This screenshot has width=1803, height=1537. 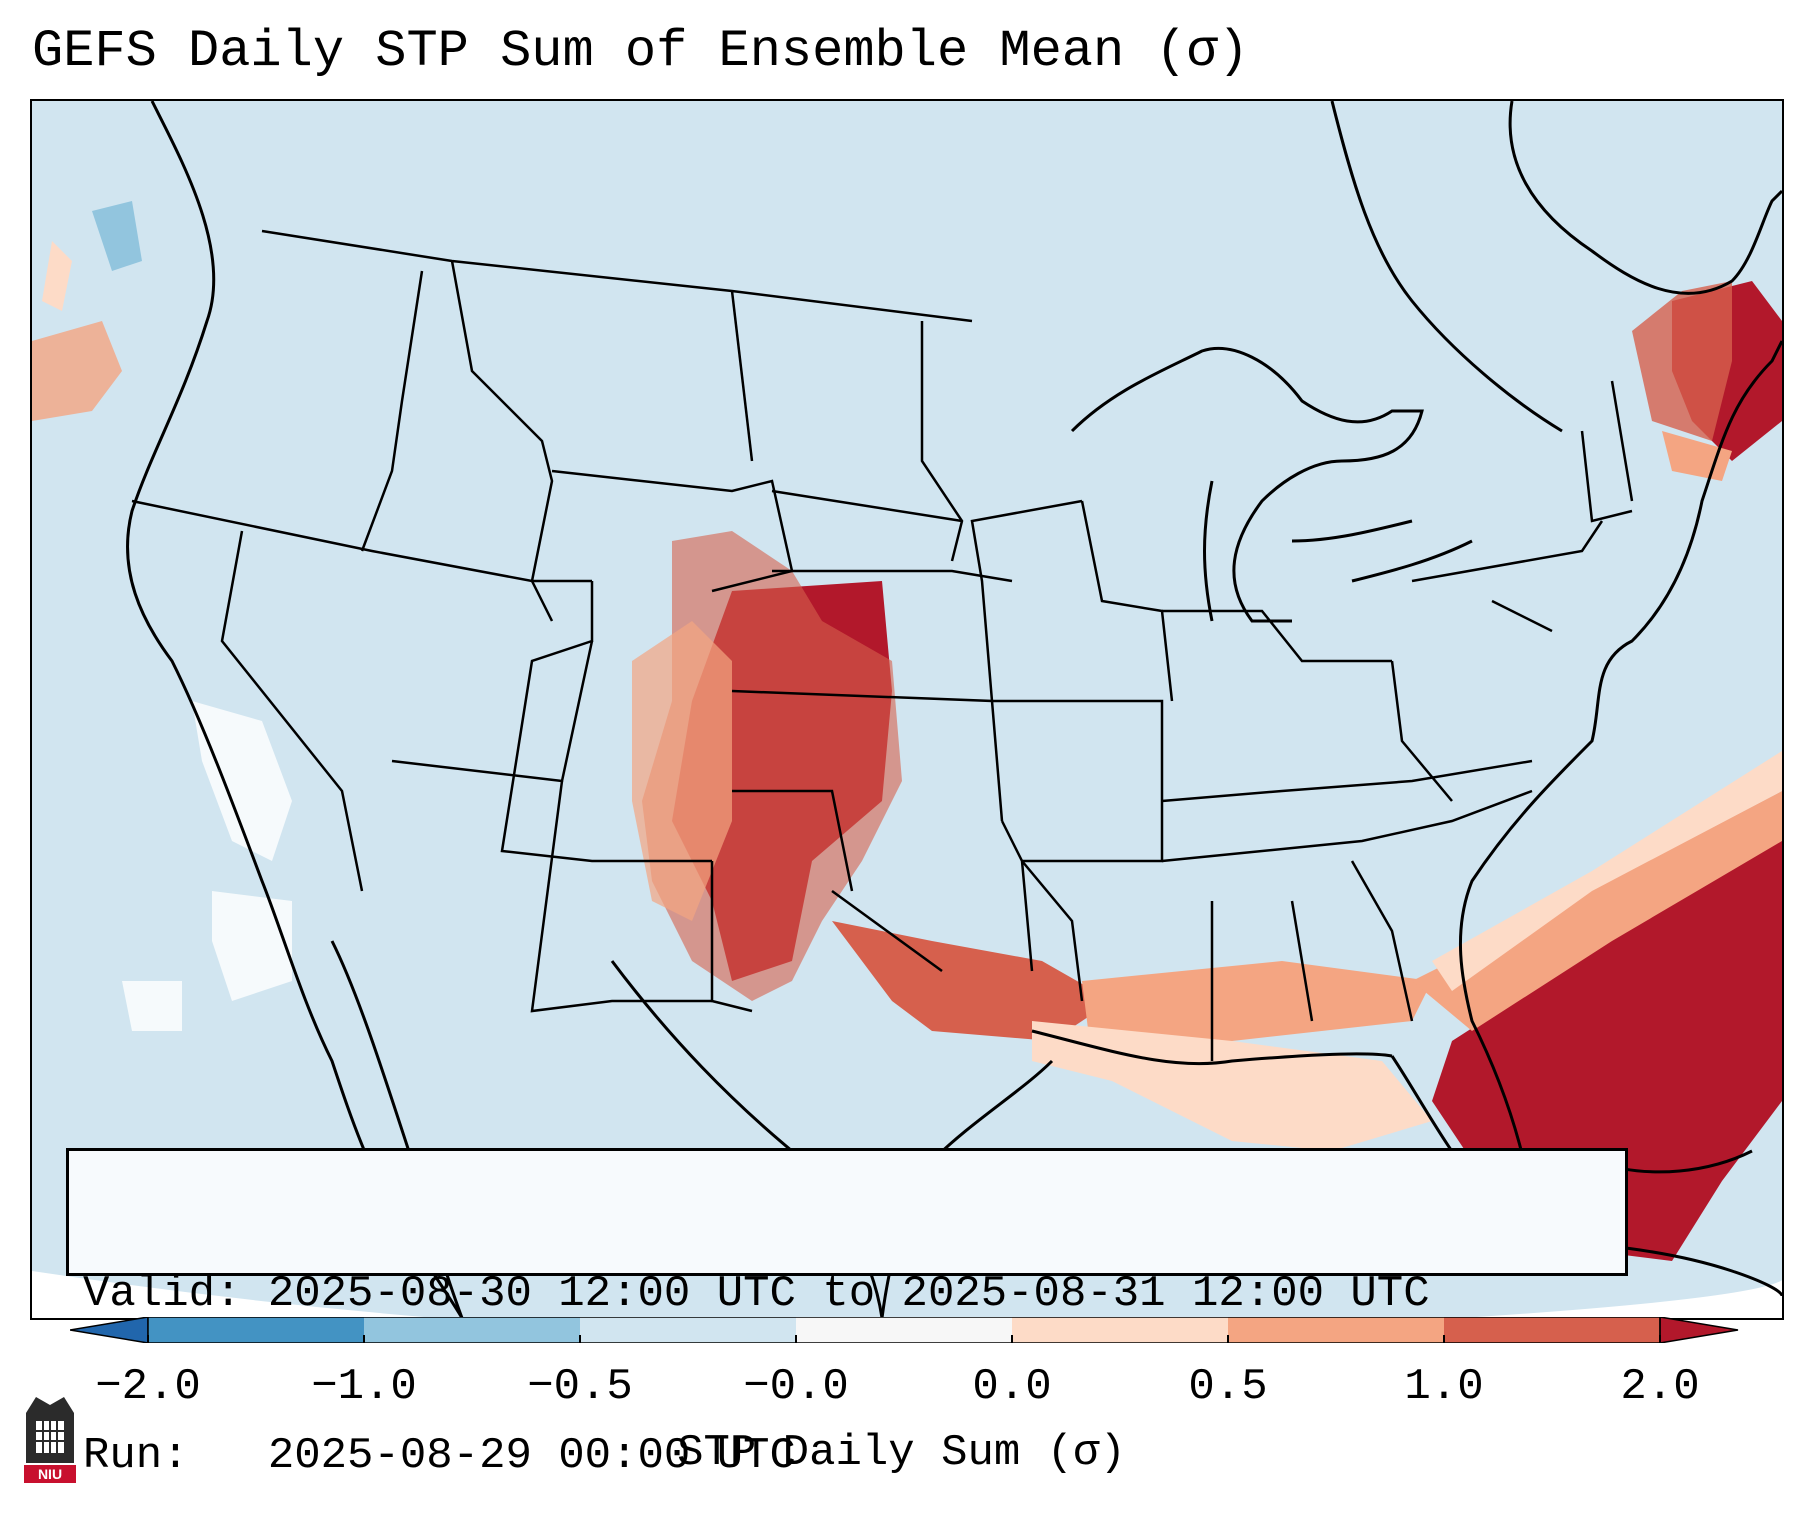 What do you see at coordinates (162, 616) in the screenshot?
I see `stp-field-pacific` at bounding box center [162, 616].